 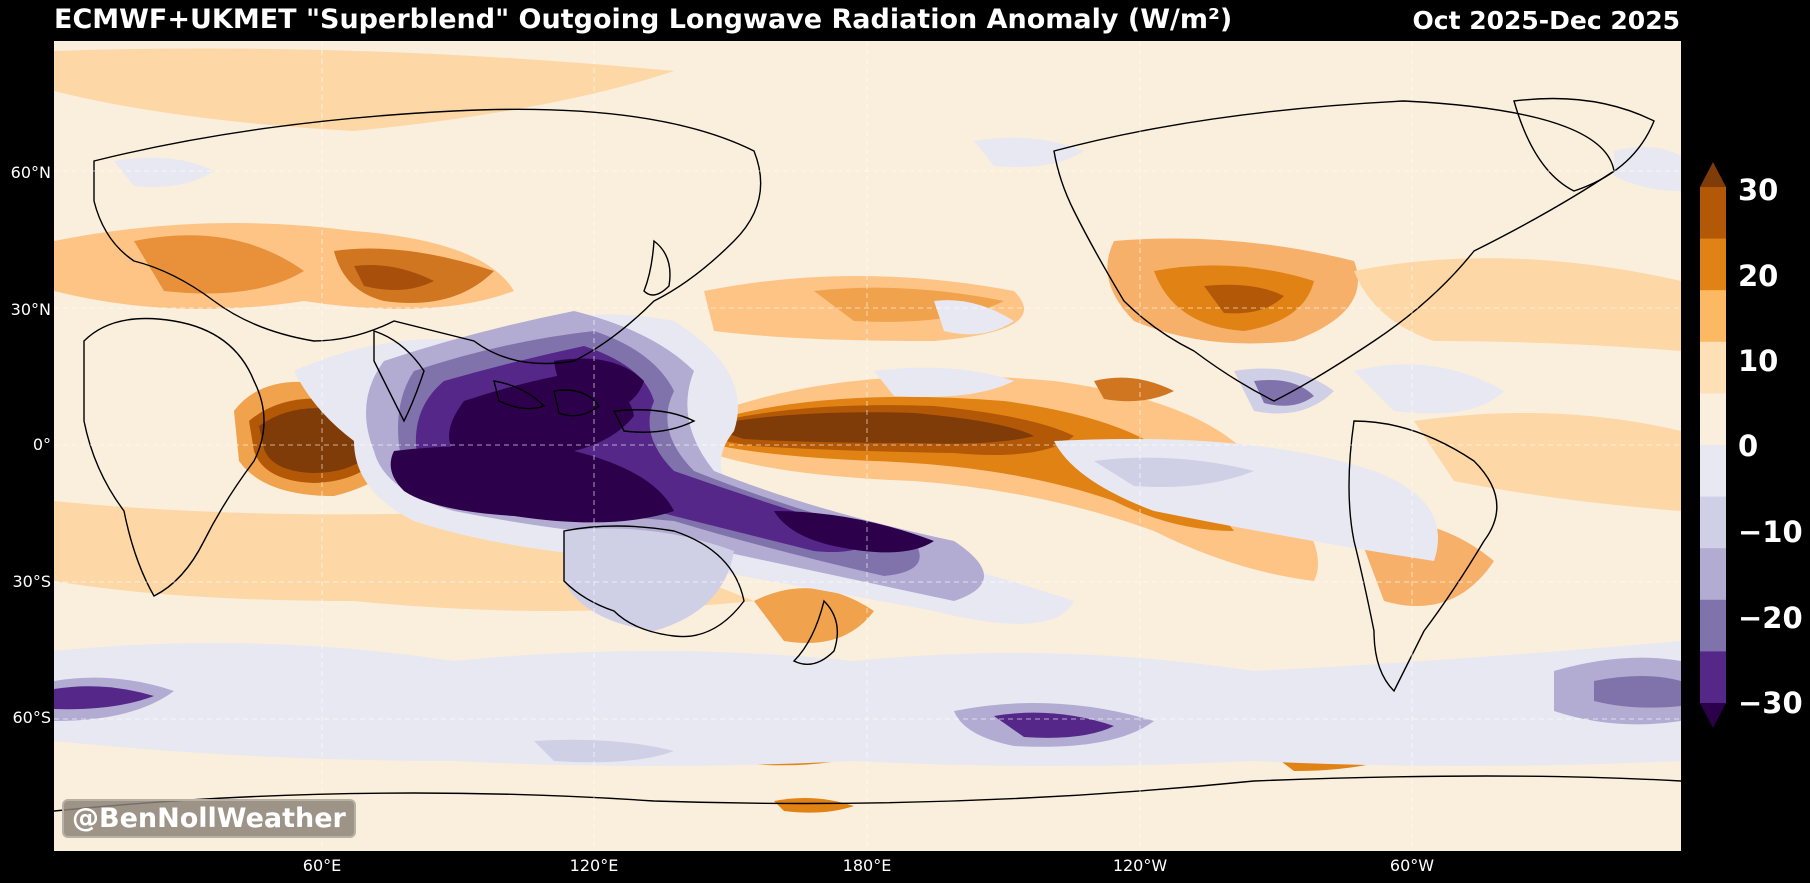 What do you see at coordinates (1713, 174) in the screenshot?
I see `colorbar-extend-max` at bounding box center [1713, 174].